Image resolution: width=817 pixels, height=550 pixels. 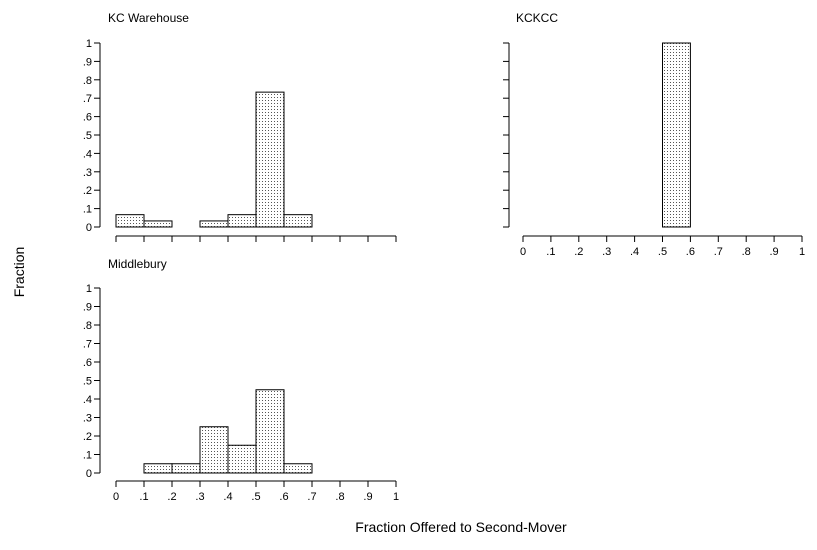 I want to click on panel-title: KCKCC, so click(x=537, y=18).